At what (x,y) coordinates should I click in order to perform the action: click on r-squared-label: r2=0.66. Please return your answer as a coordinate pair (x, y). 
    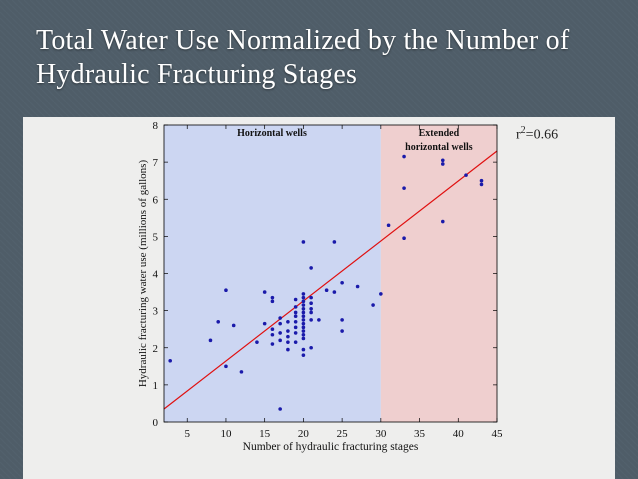
    Looking at the image, I should click on (537, 134).